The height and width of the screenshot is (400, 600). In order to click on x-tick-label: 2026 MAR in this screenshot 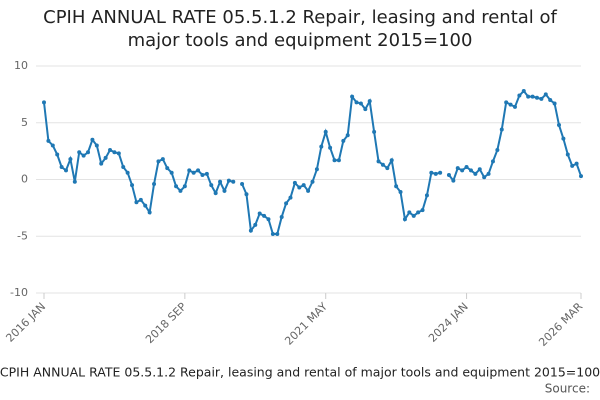, I will do `click(560, 324)`.